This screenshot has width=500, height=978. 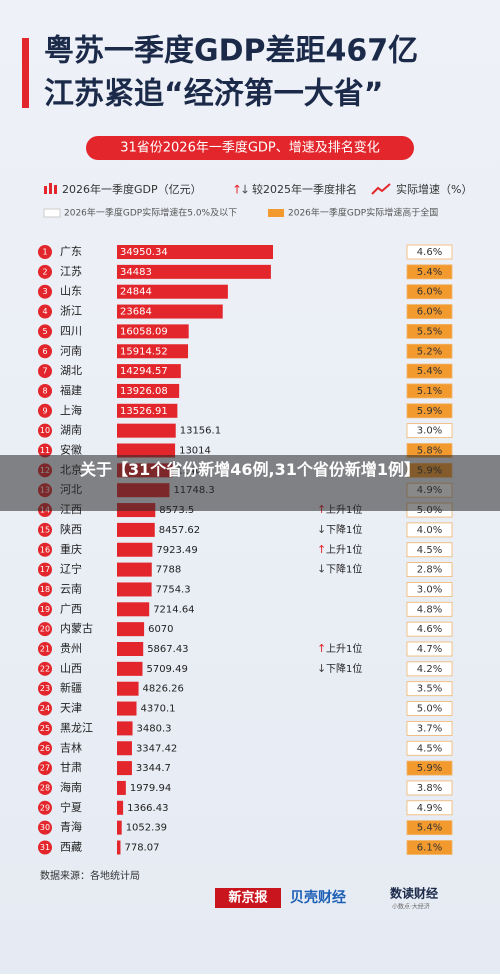 What do you see at coordinates (144, 371) in the screenshot?
I see `value-label: 14294.57` at bounding box center [144, 371].